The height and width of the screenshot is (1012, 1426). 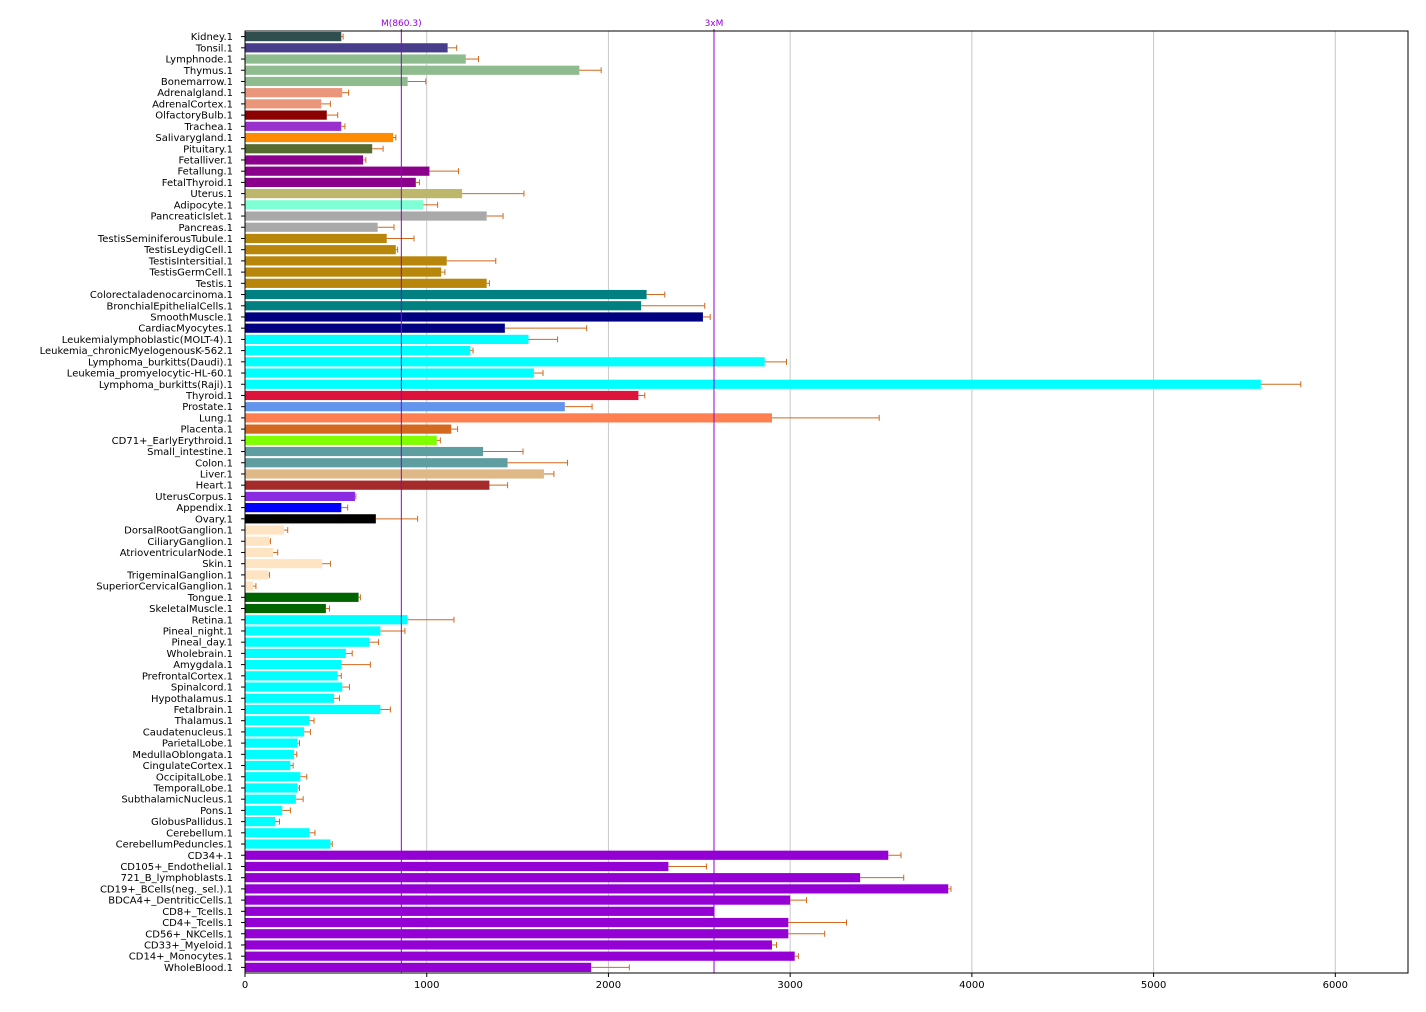 What do you see at coordinates (202, 688) in the screenshot?
I see `category-label: Spinalcord.1` at bounding box center [202, 688].